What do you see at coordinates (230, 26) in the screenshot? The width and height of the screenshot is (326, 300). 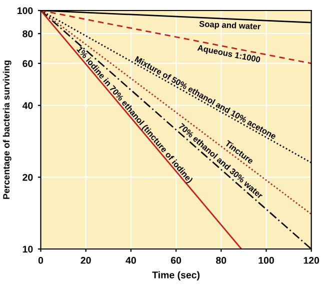 I see `series-label: Soap and water` at bounding box center [230, 26].